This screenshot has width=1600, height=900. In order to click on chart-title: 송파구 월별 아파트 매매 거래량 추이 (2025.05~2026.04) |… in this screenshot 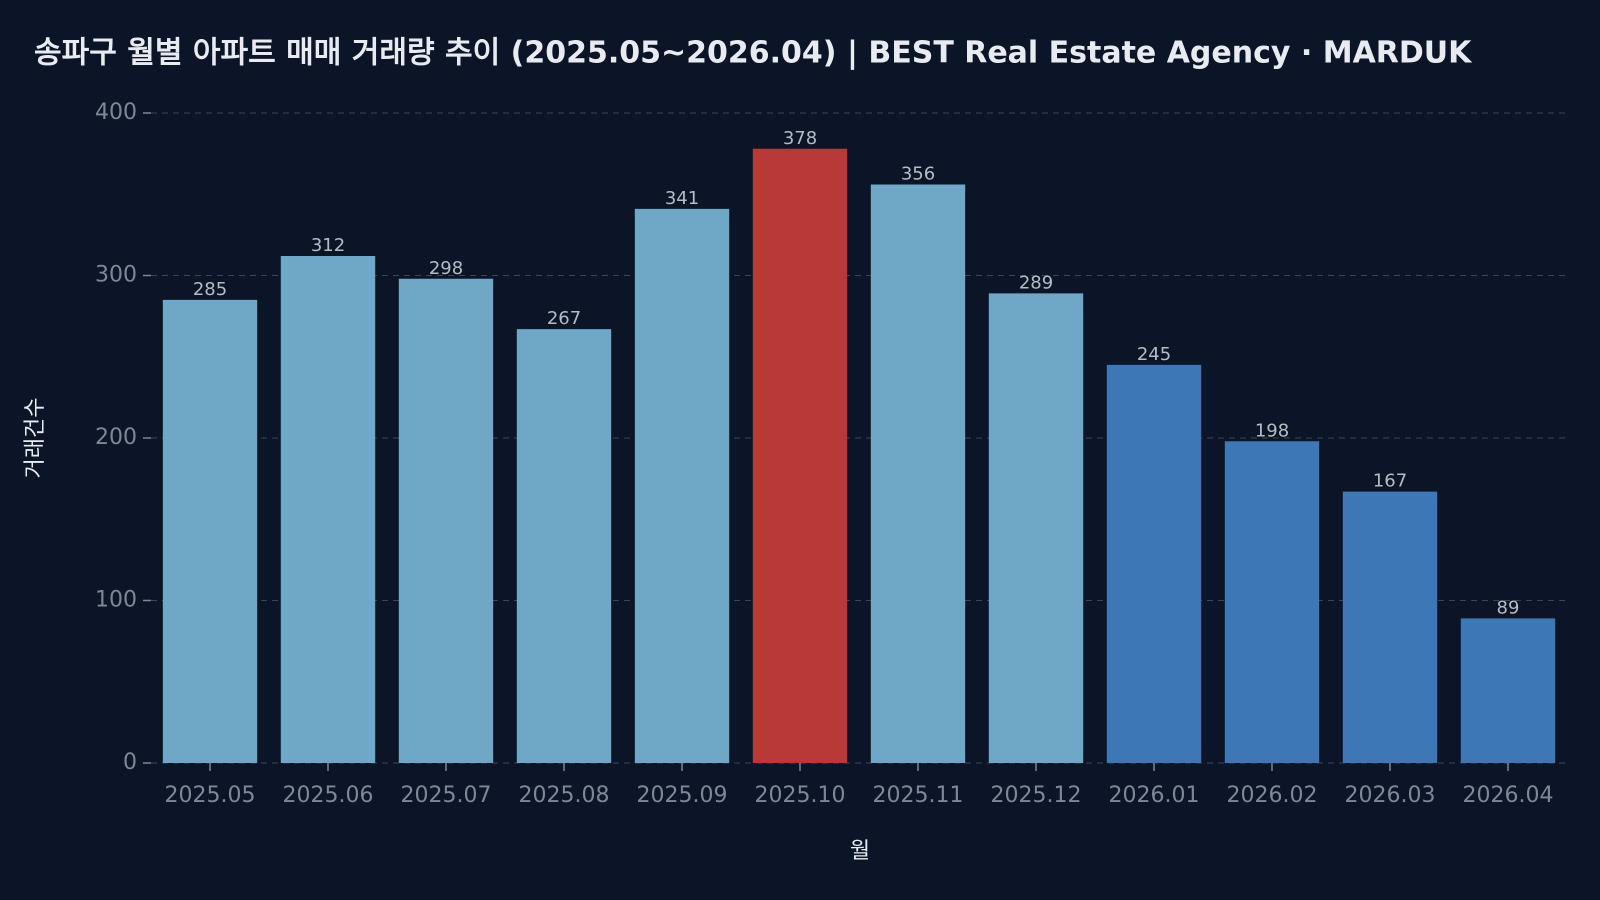, I will do `click(753, 53)`.